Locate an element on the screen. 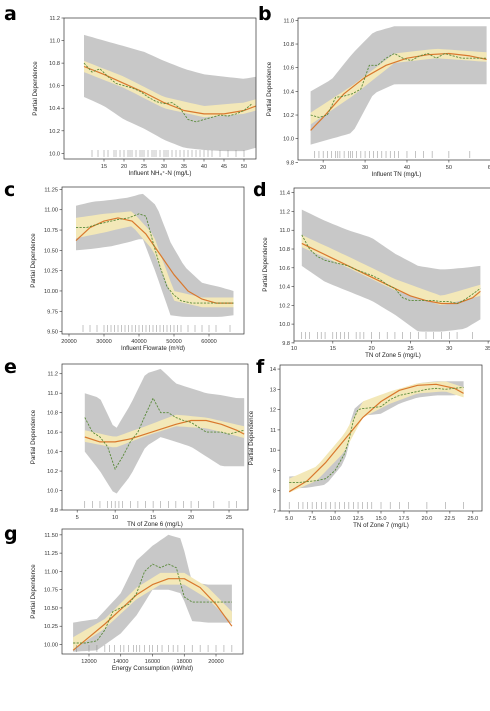  plot-area-f is located at coordinates (376, 437).